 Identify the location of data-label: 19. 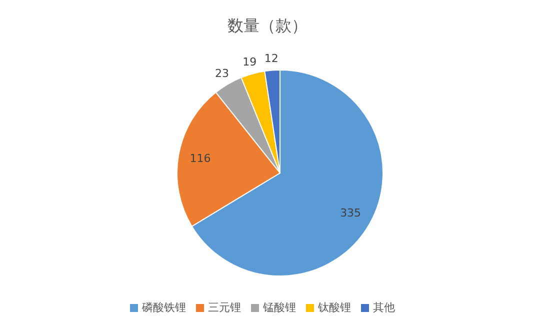
(249, 62).